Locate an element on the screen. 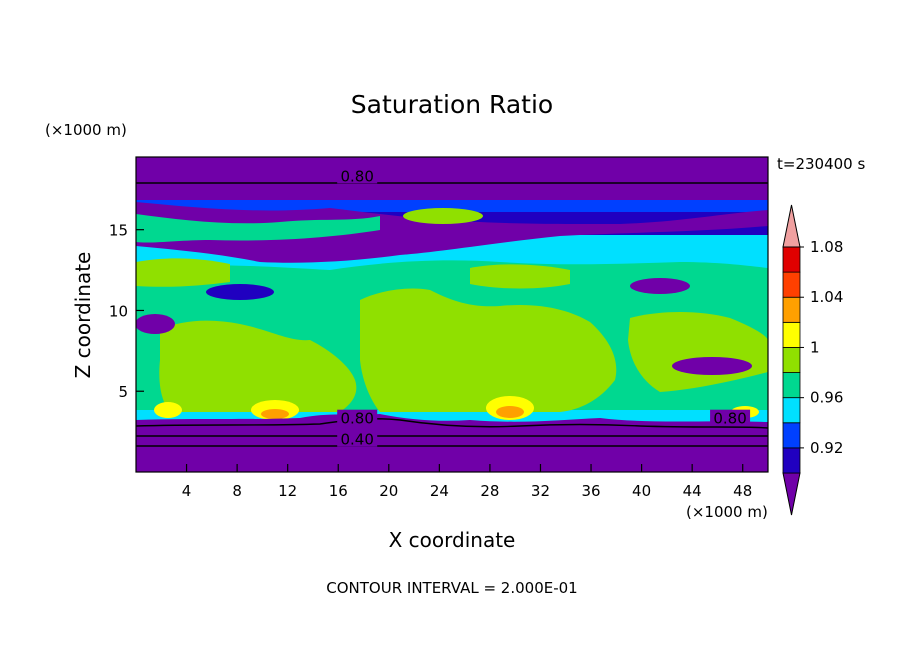 The width and height of the screenshot is (904, 654). x-tick-label: 4 is located at coordinates (187, 491).